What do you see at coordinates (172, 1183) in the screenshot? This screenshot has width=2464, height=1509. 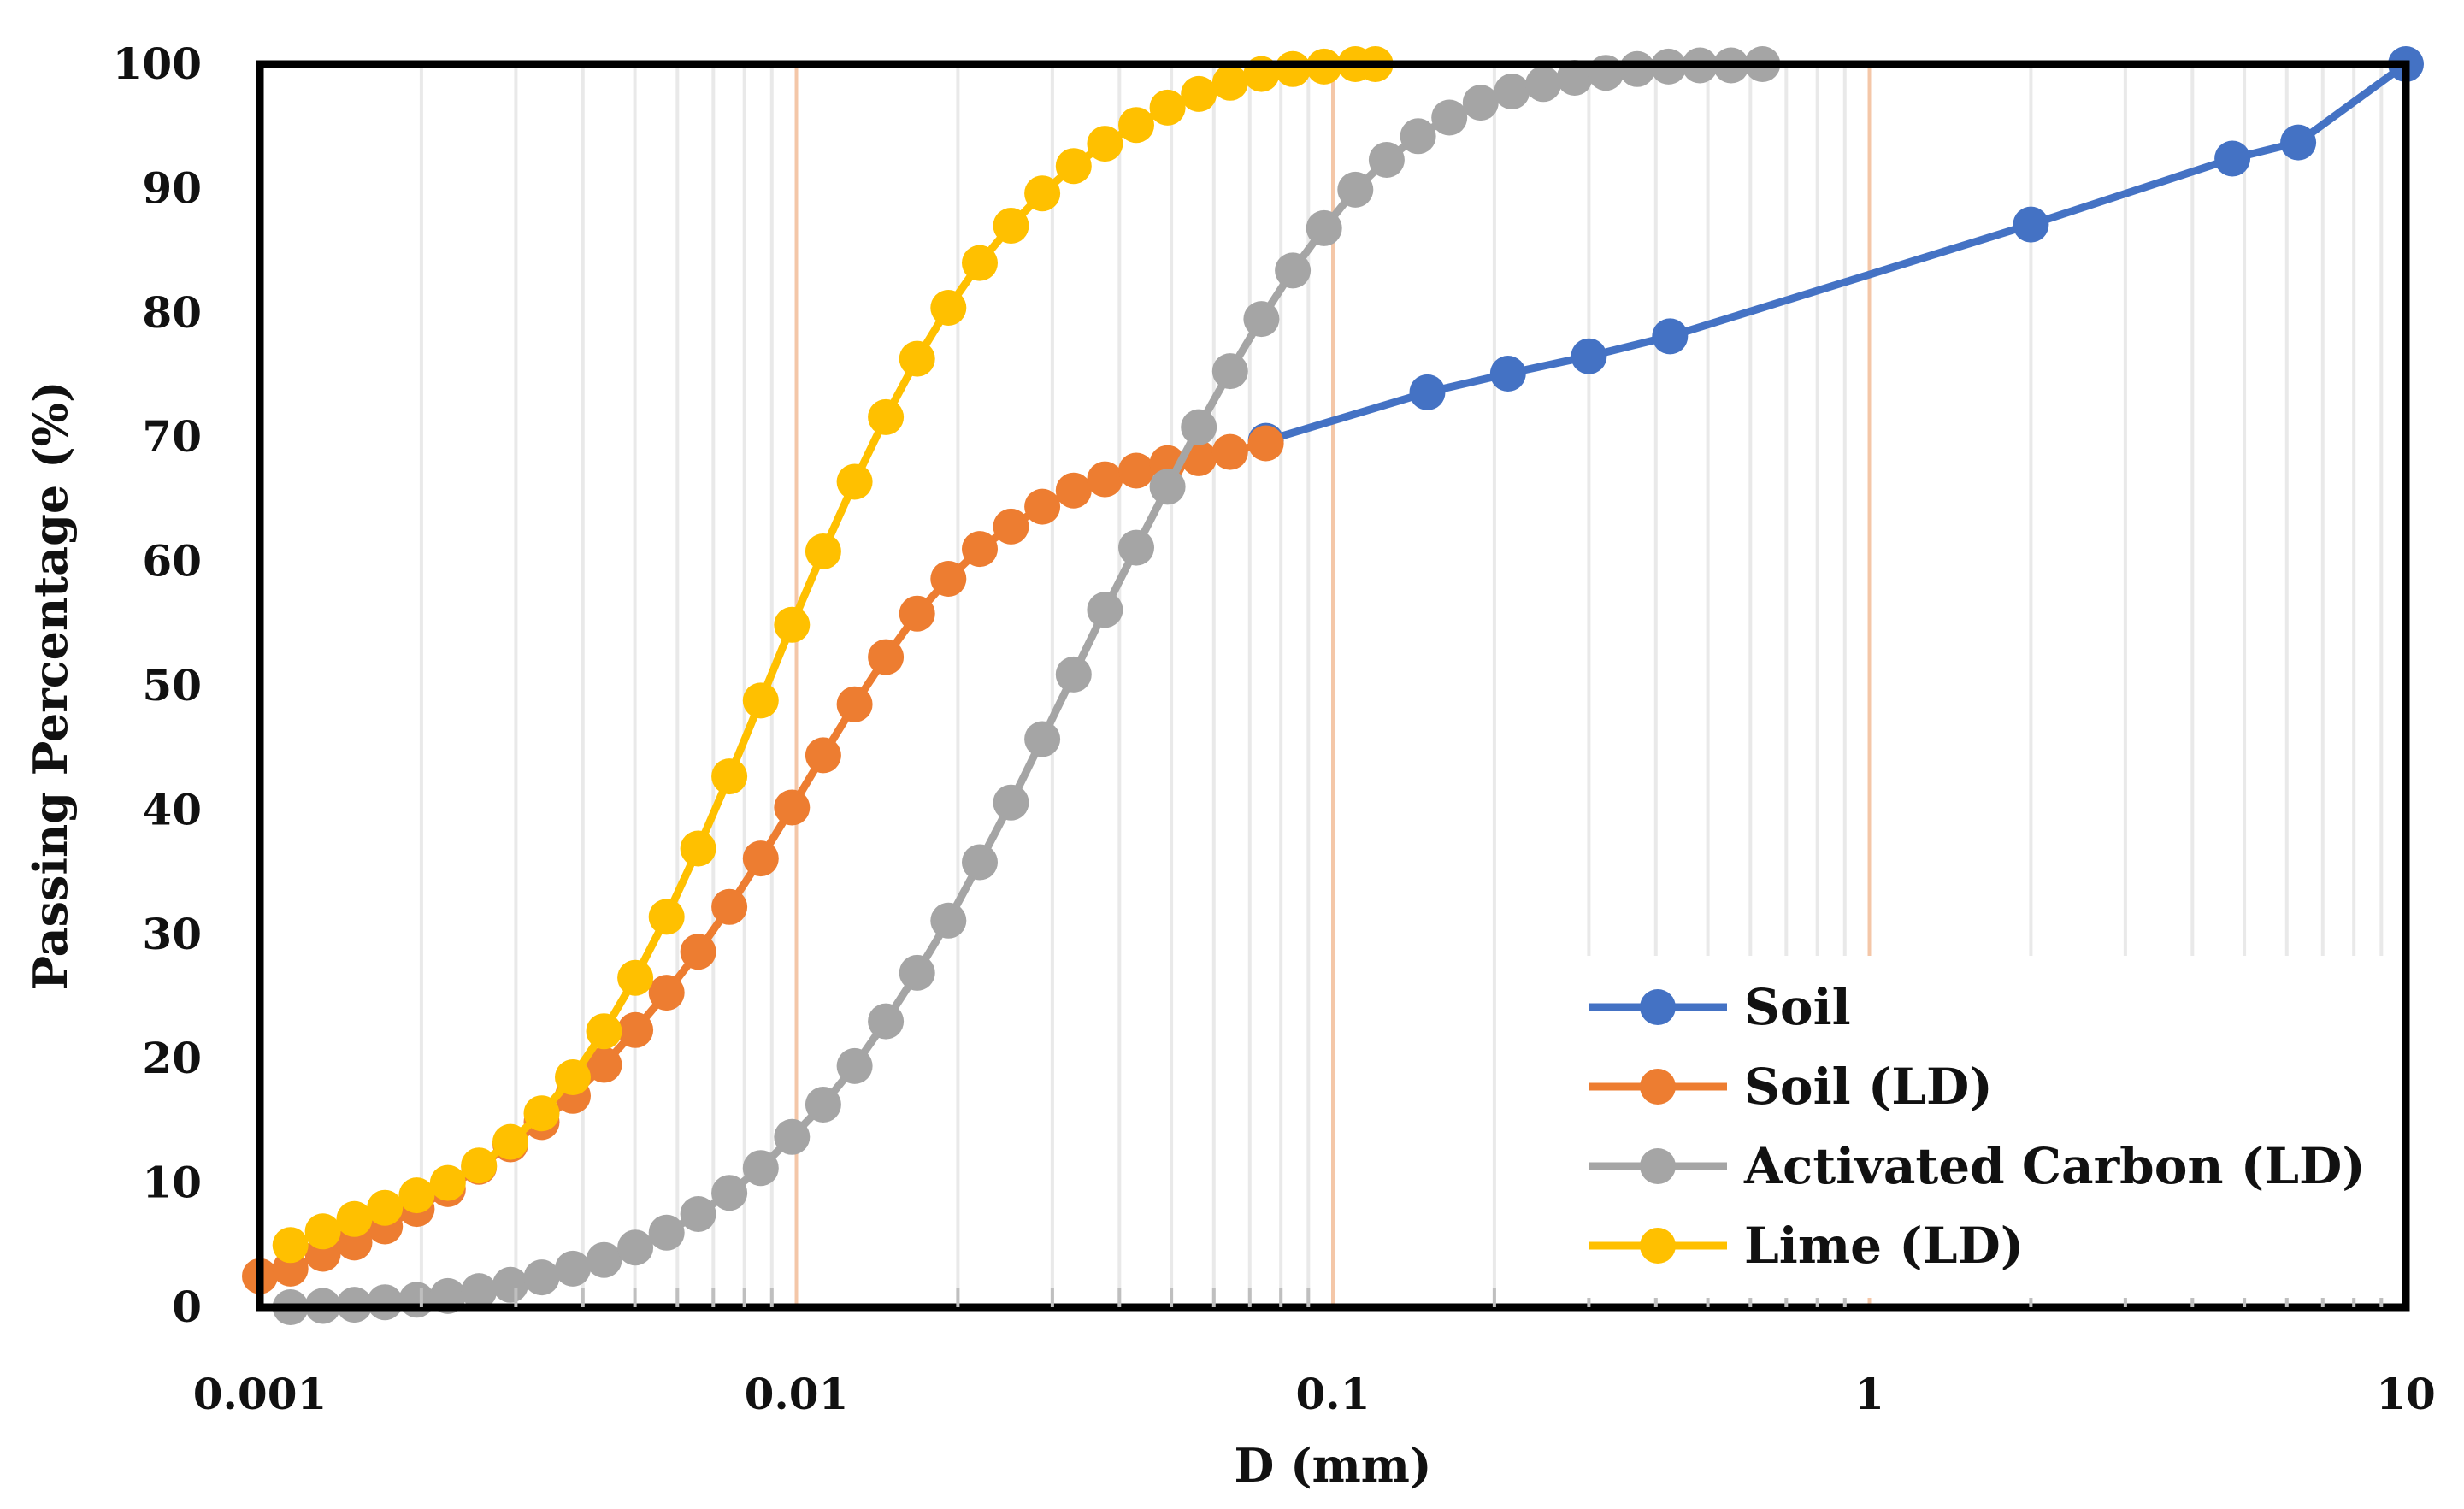 I see `y-tick-label: 10` at bounding box center [172, 1183].